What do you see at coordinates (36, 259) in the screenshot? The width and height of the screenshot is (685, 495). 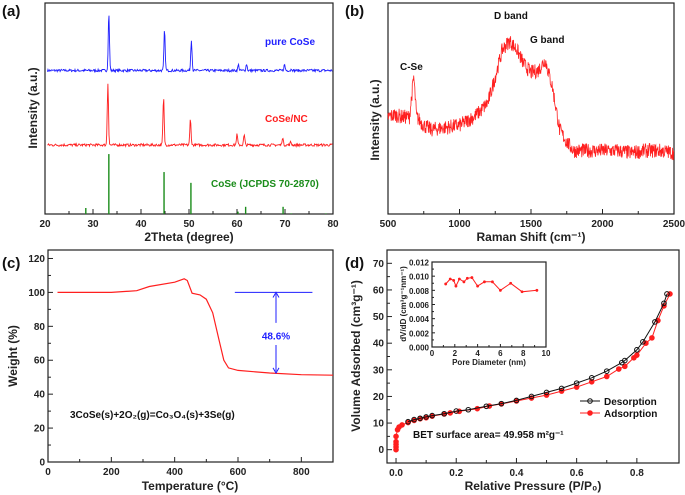 I see `tga-y-tick-label: 120` at bounding box center [36, 259].